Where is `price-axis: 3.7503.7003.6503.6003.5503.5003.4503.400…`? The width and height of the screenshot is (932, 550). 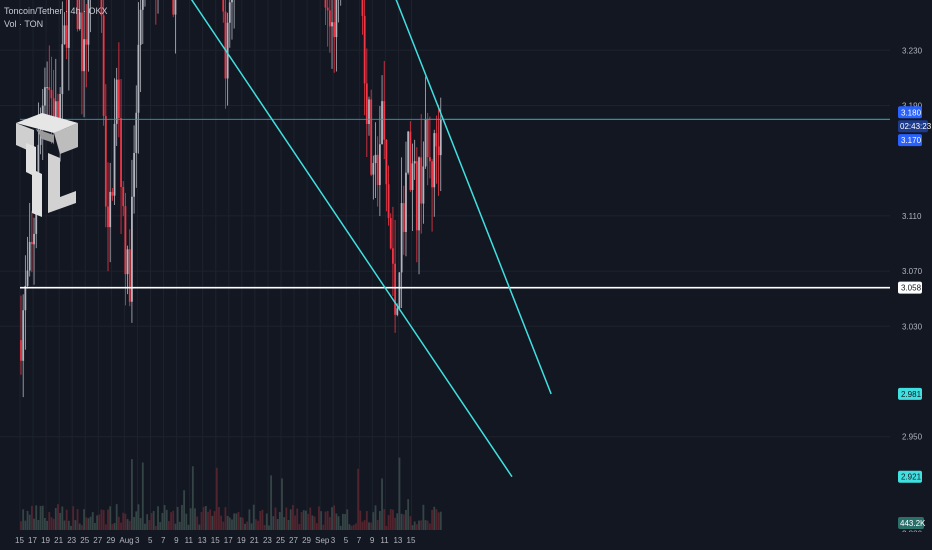
price-axis: 3.7503.7003.6503.6003.5503.5003.4503.400… is located at coordinates (911, 275).